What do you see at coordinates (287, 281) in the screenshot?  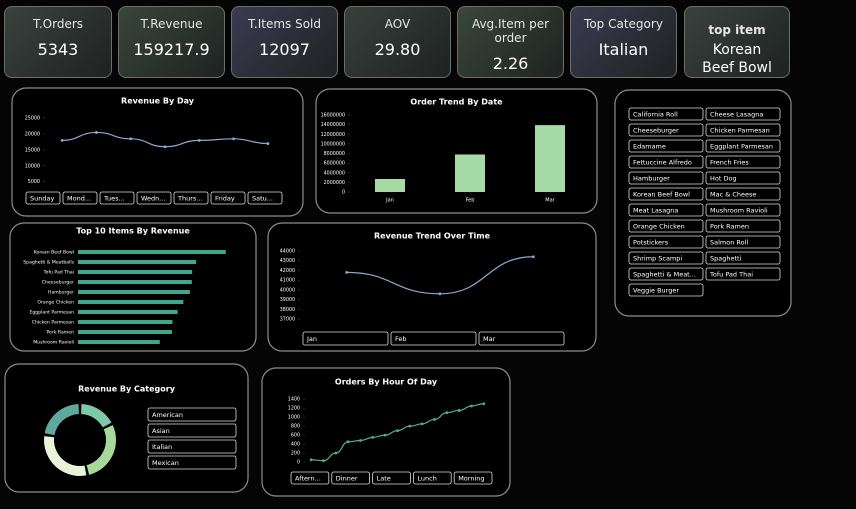 I see `y-tick-label: 41000` at bounding box center [287, 281].